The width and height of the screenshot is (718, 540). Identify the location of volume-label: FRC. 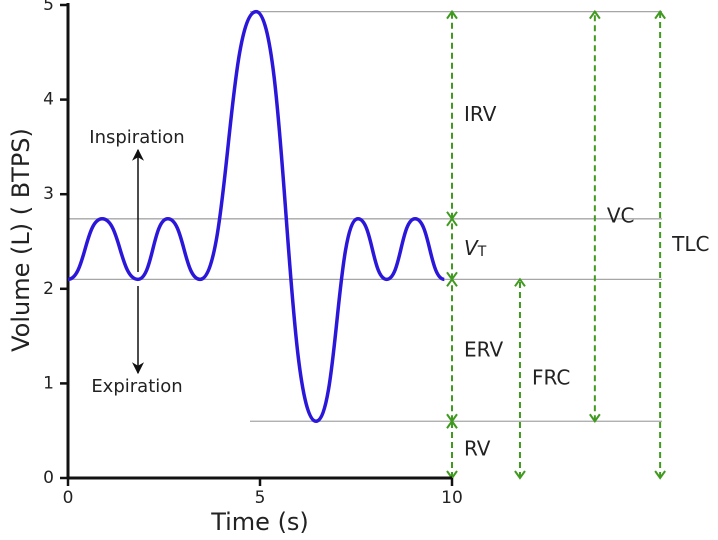
(551, 377).